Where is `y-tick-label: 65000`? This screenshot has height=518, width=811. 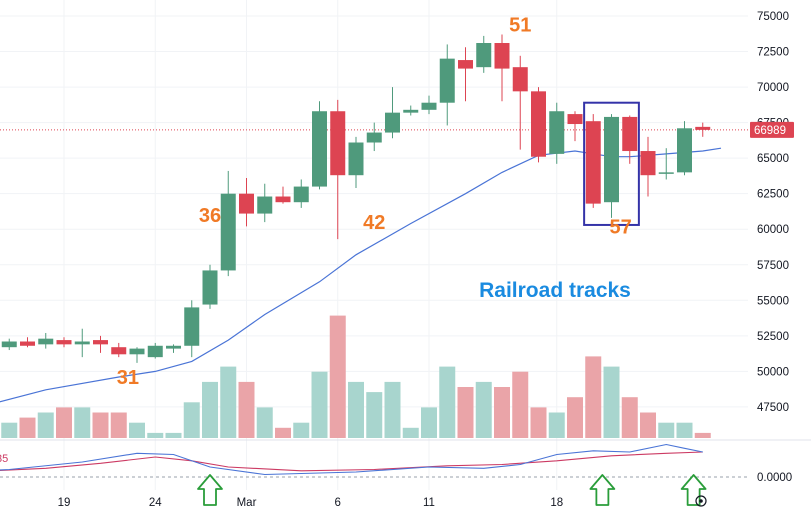 y-tick-label: 65000 is located at coordinates (773, 159).